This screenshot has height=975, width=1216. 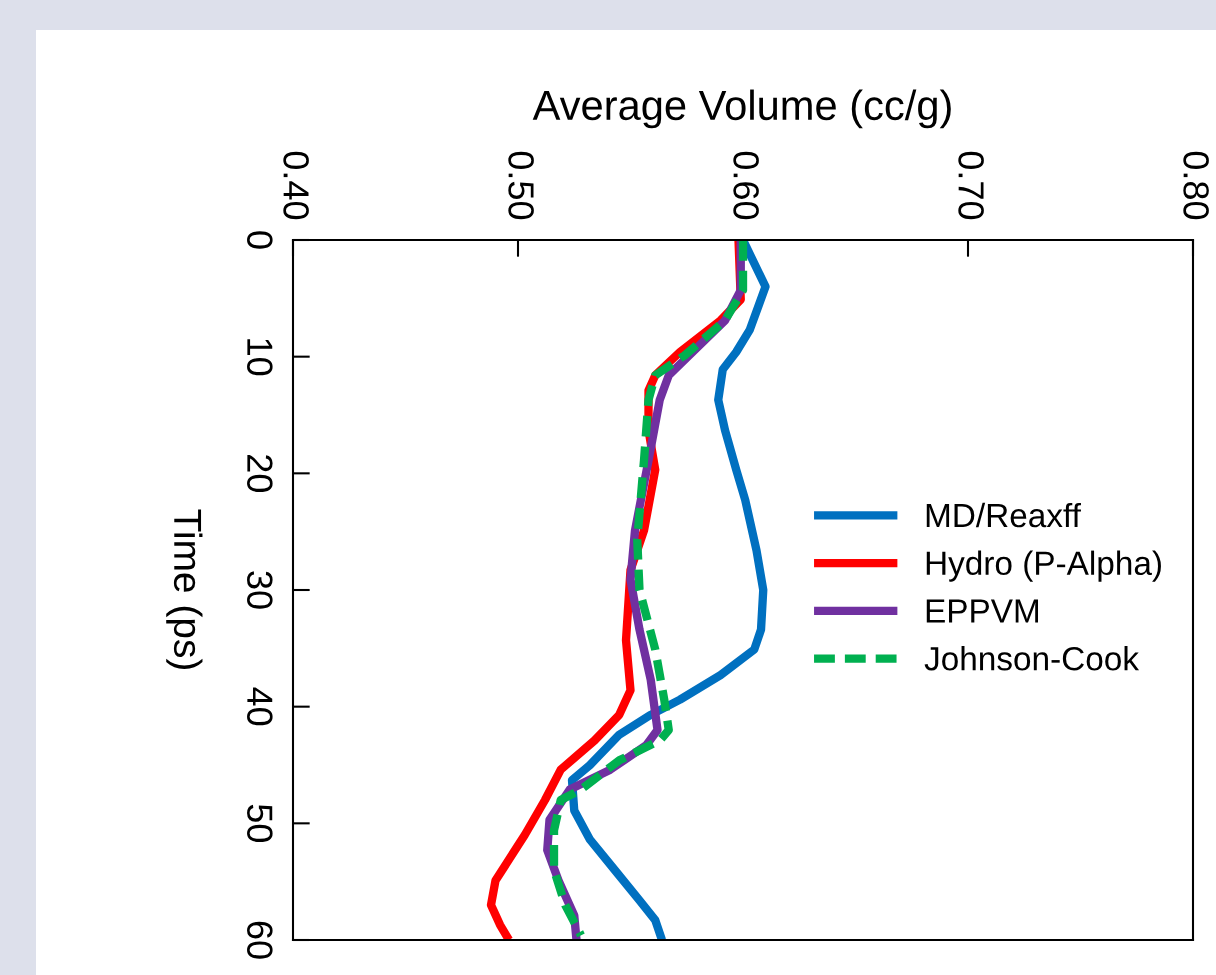 What do you see at coordinates (184, 589) in the screenshot?
I see `y-axis-title: Time (ps)` at bounding box center [184, 589].